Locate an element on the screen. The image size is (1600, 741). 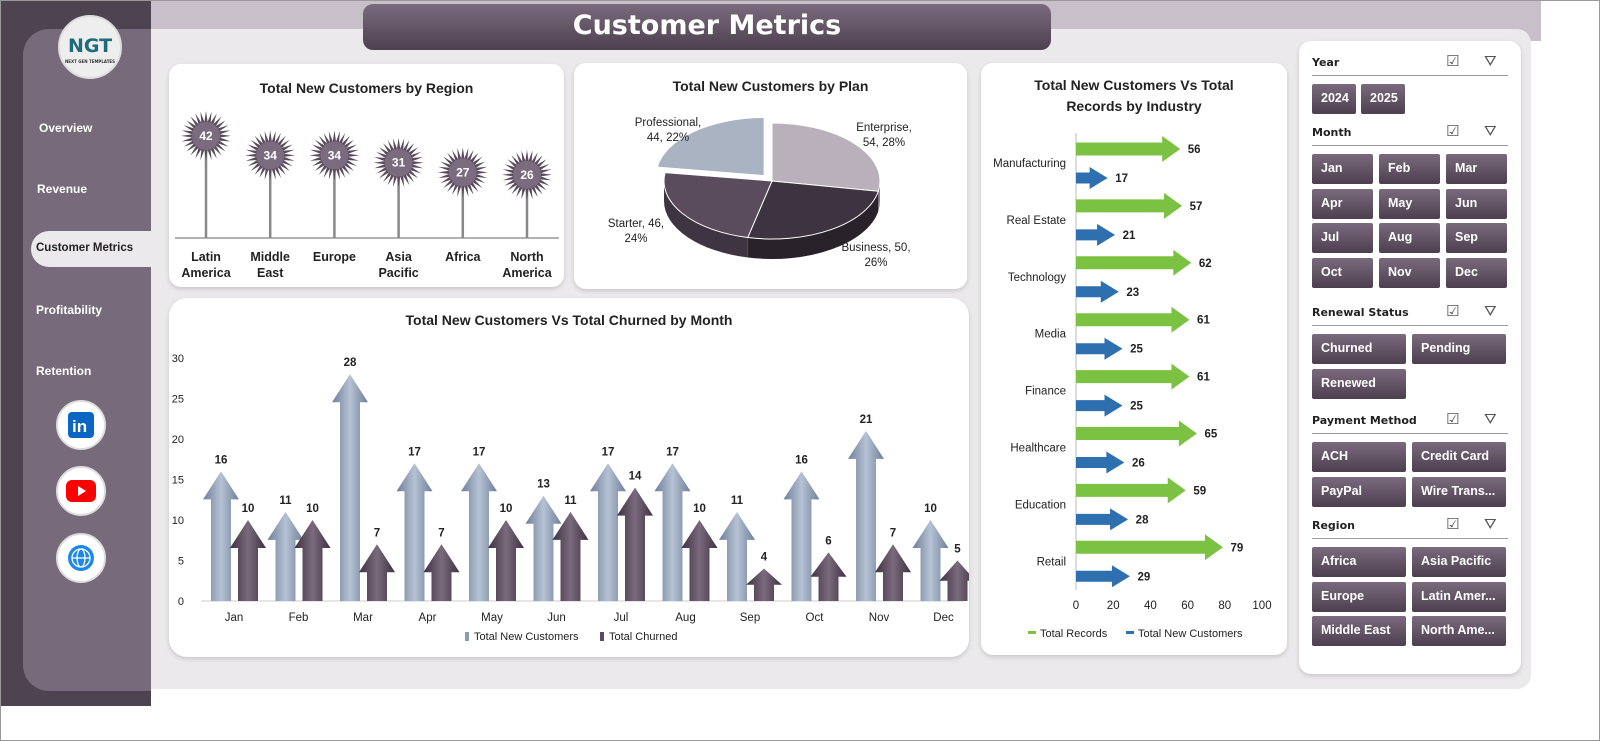
data-label: 7 is located at coordinates (441, 533).